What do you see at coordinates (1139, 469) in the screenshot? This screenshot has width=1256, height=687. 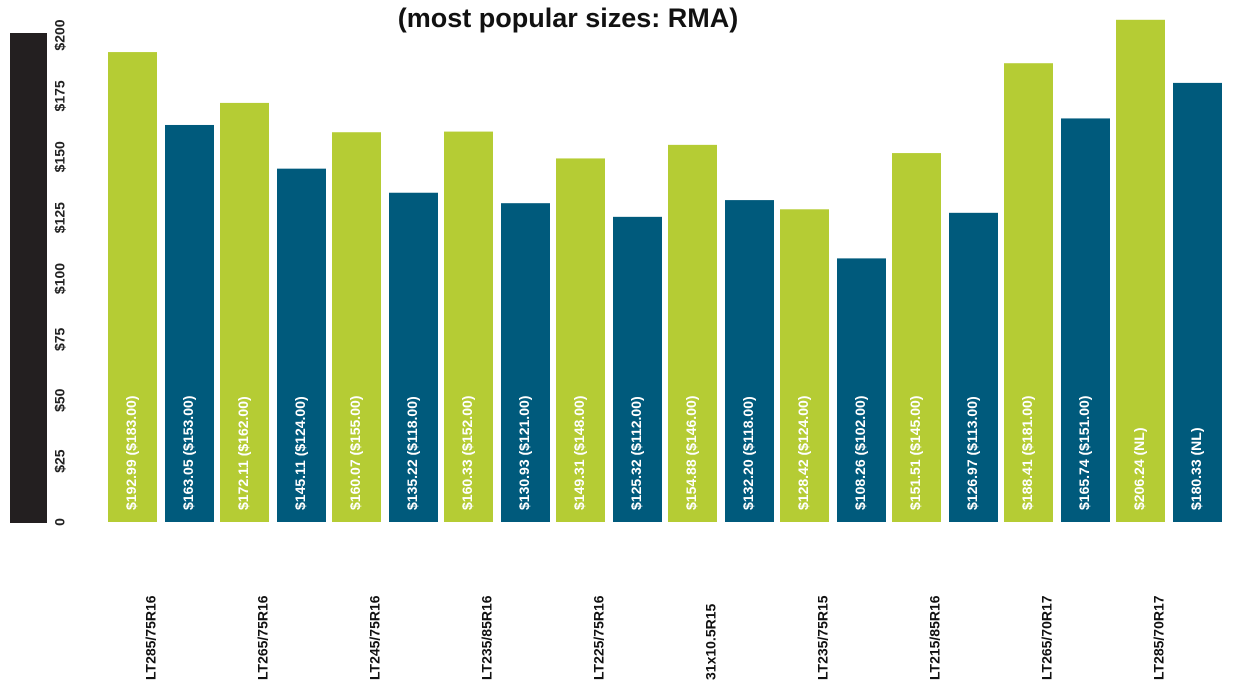 I see `value-label: $206.24 (NL)` at bounding box center [1139, 469].